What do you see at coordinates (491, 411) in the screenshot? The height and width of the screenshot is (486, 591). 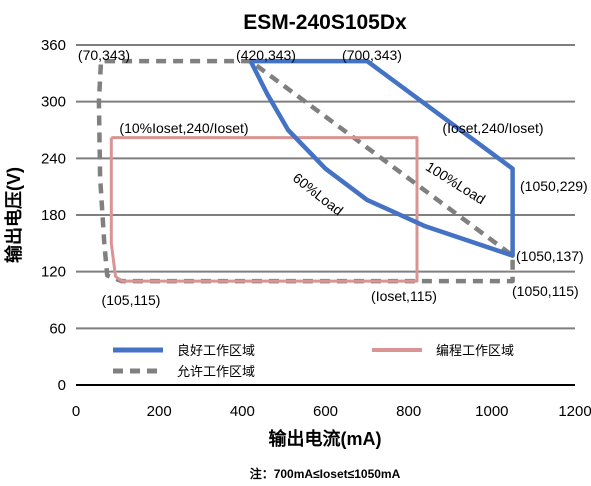 I see `x-tick-label: 1000` at bounding box center [491, 411].